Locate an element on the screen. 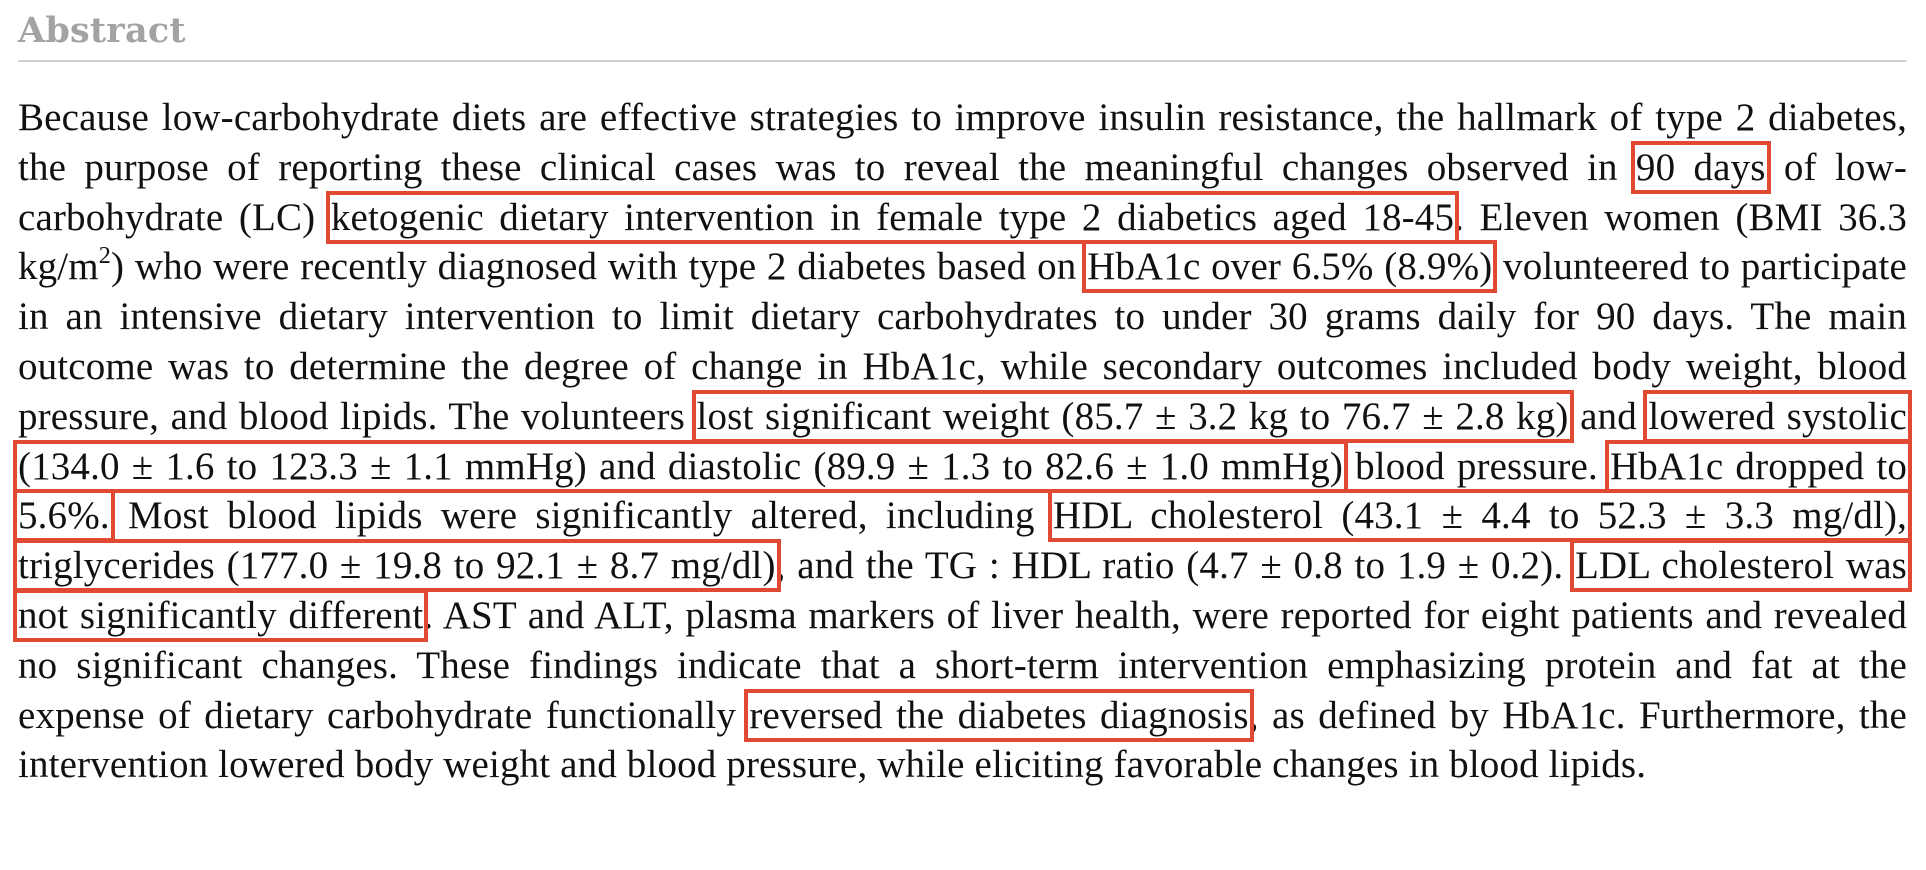  abstract-heading: Abstract is located at coordinates (102, 30).